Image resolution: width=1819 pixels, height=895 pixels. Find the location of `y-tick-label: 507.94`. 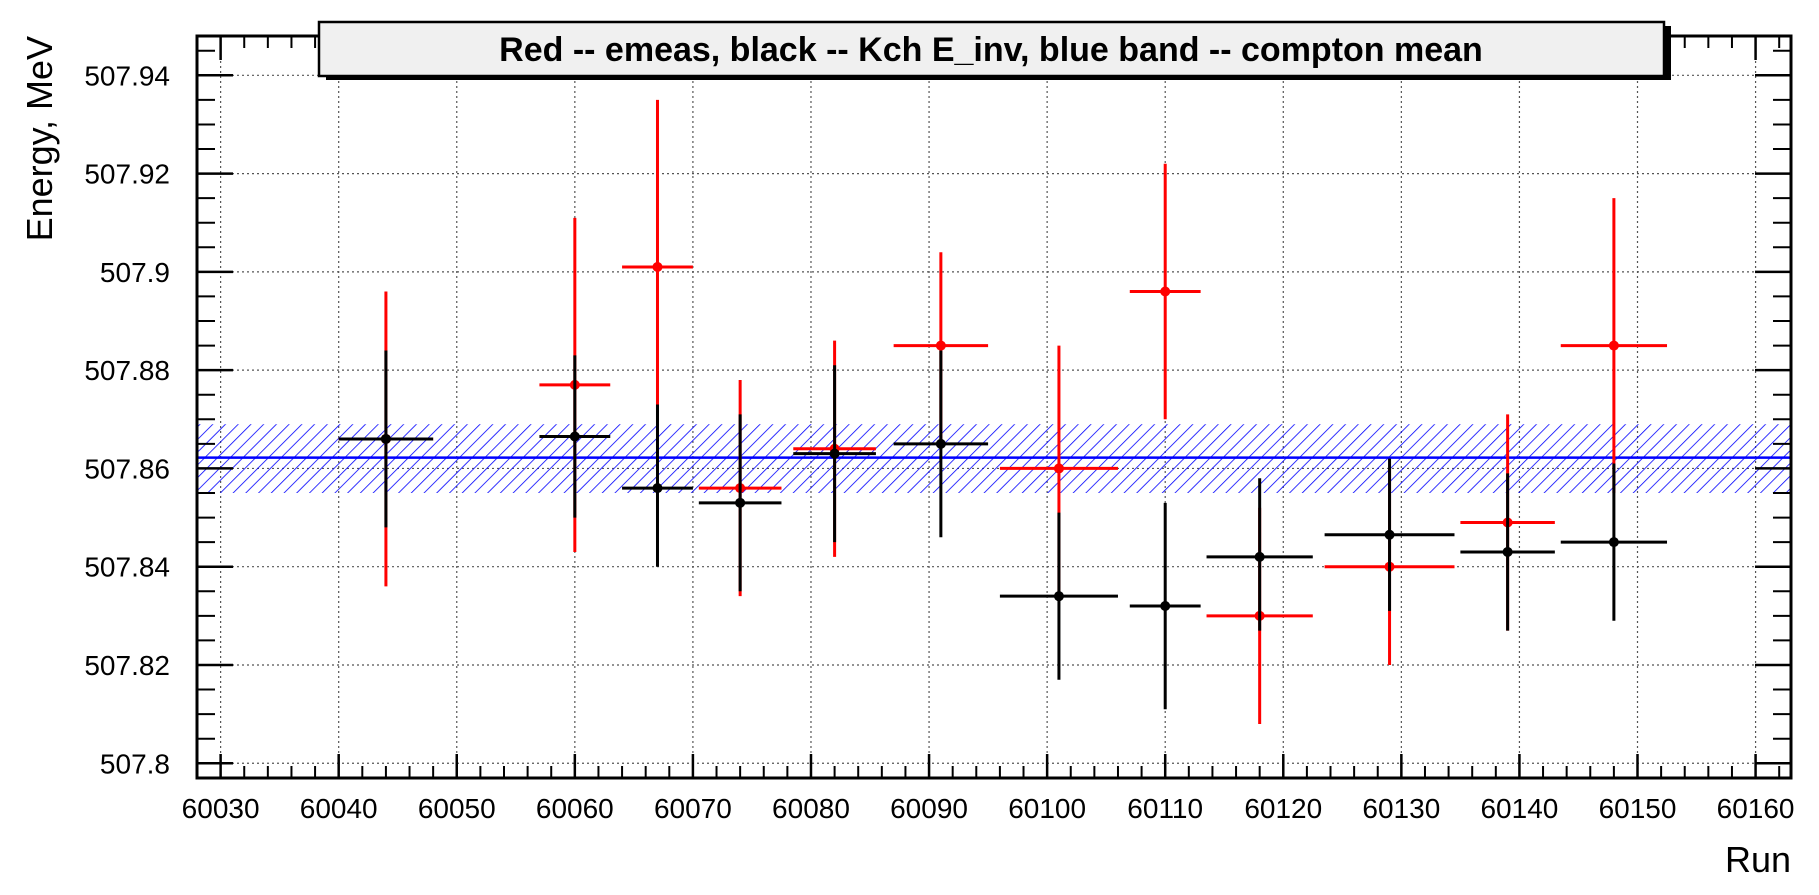

y-tick-label: 507.94 is located at coordinates (127, 75).